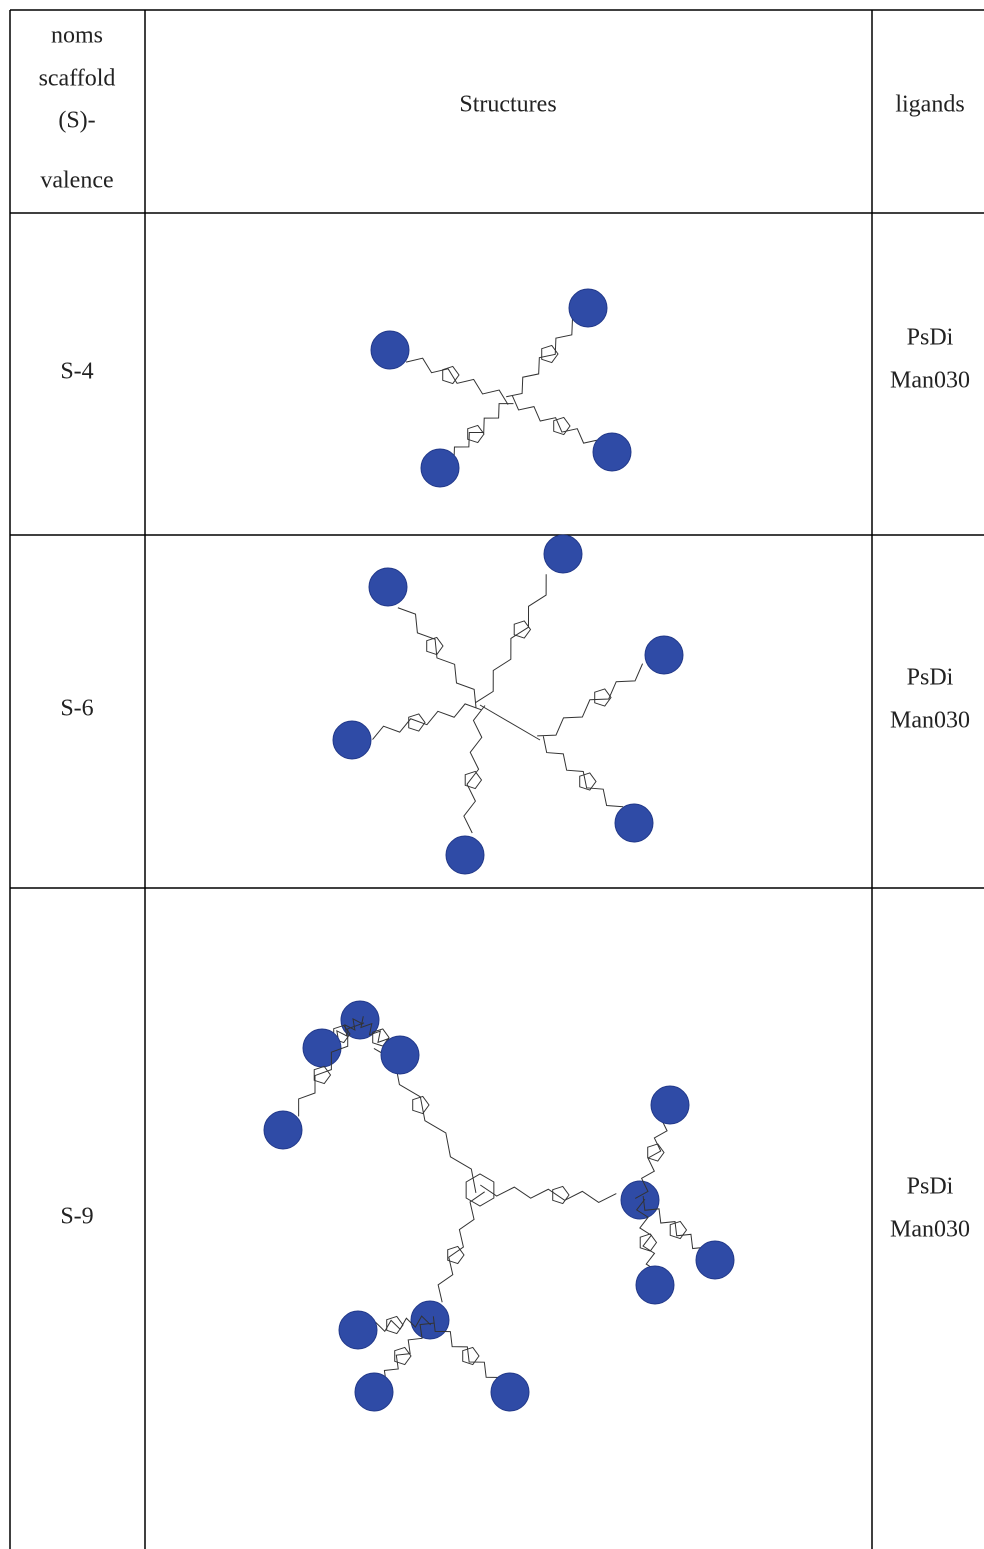 The height and width of the screenshot is (1549, 984). What do you see at coordinates (507, 105) in the screenshot?
I see `header-cell: Structures` at bounding box center [507, 105].